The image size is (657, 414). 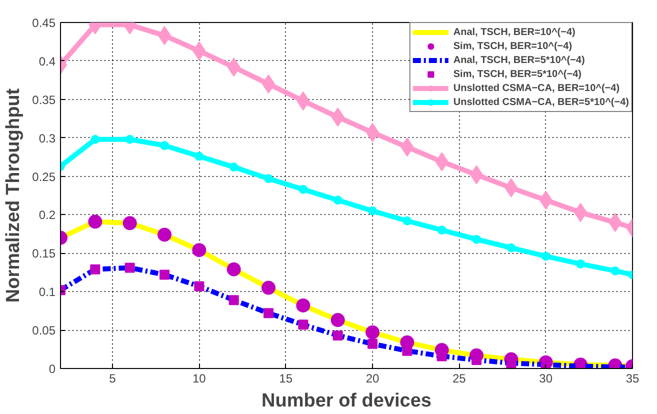 I want to click on x-tick-label: 35, so click(x=633, y=379).